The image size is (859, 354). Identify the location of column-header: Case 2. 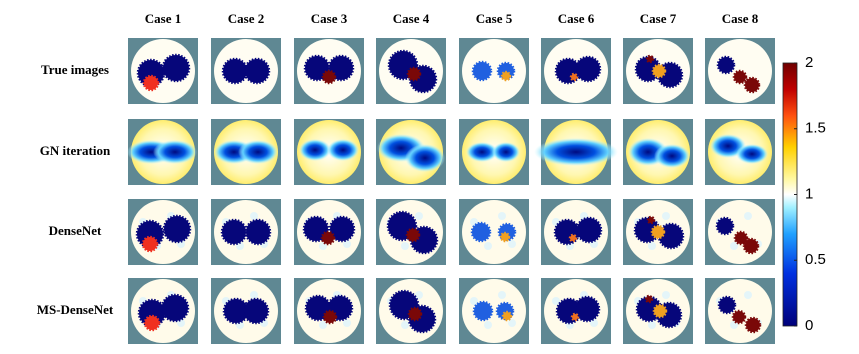
(246, 18).